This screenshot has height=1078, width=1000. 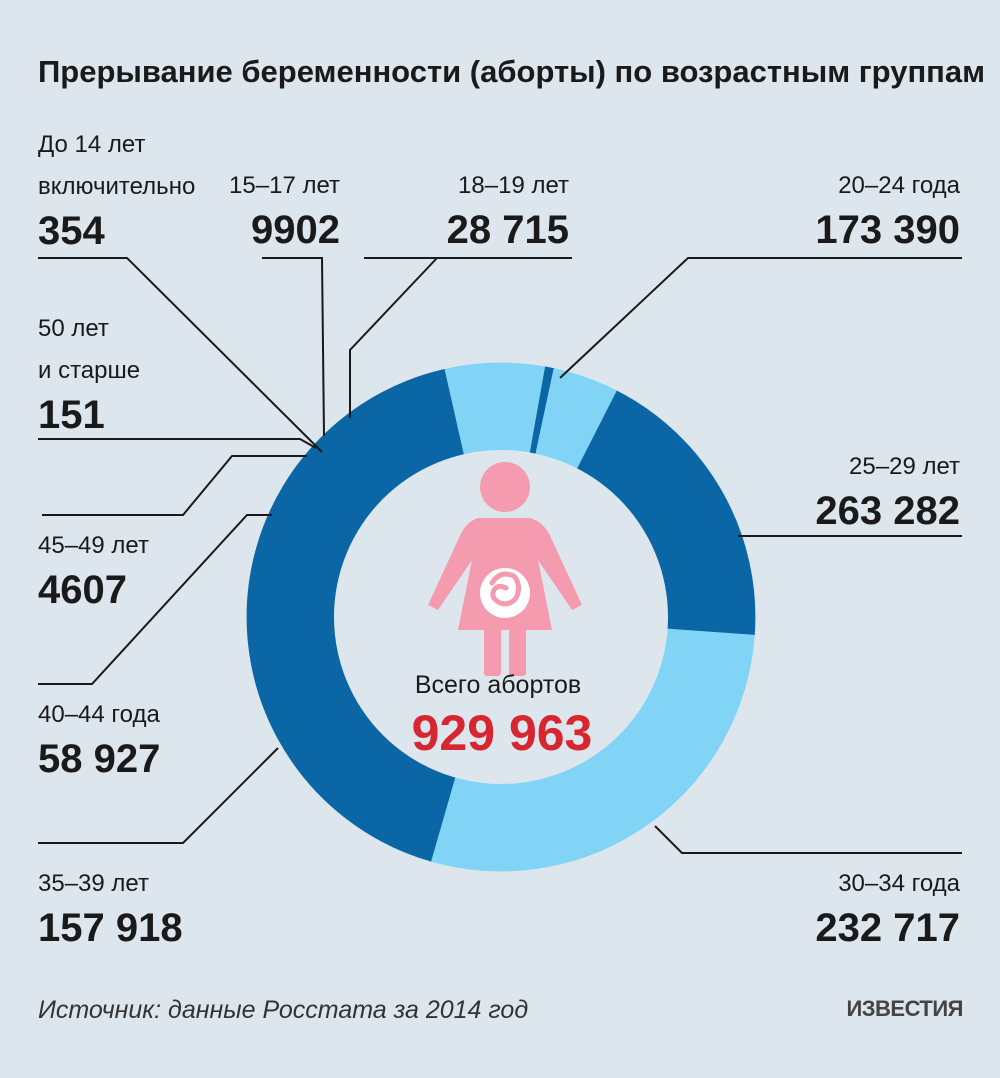 What do you see at coordinates (498, 685) in the screenshot?
I see `total-label: Всего абортов` at bounding box center [498, 685].